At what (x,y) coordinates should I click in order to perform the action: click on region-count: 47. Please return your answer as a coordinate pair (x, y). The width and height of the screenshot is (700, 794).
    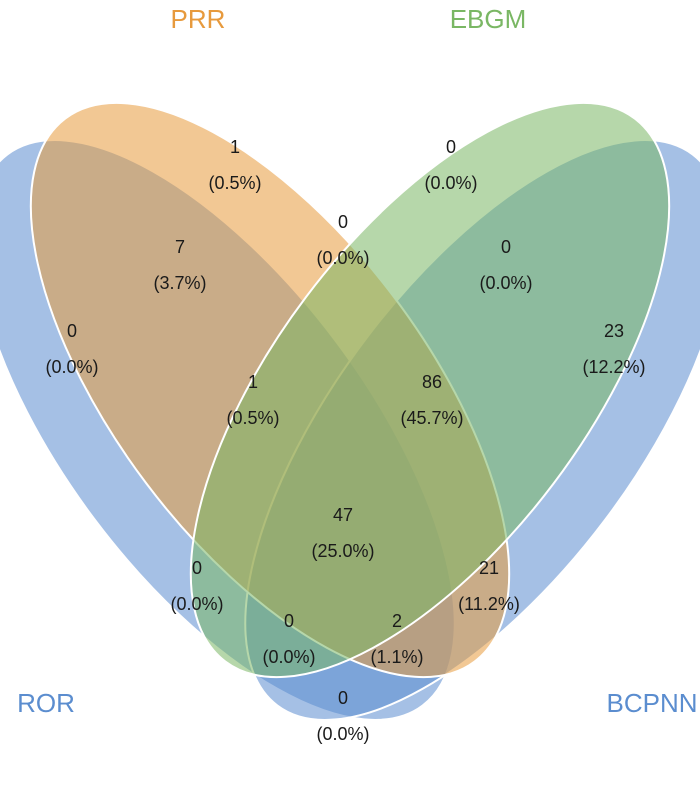
    Looking at the image, I should click on (343, 515).